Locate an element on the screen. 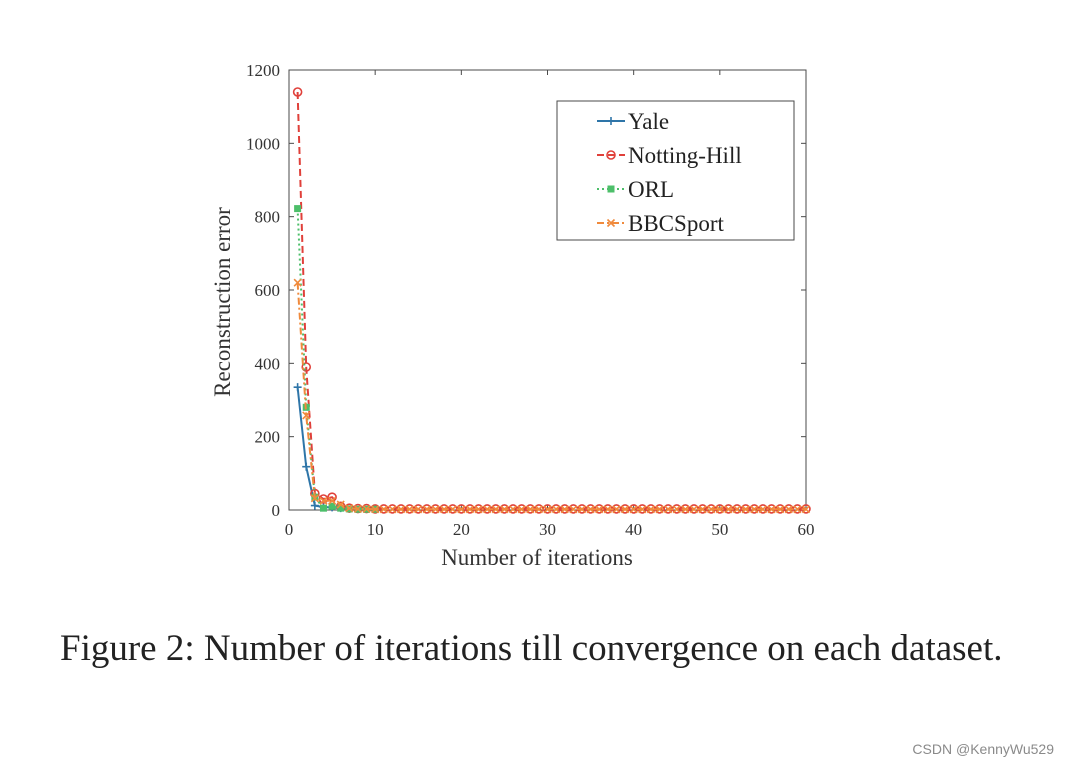 This screenshot has width=1068, height=768. x-tick-label: 10 is located at coordinates (375, 529).